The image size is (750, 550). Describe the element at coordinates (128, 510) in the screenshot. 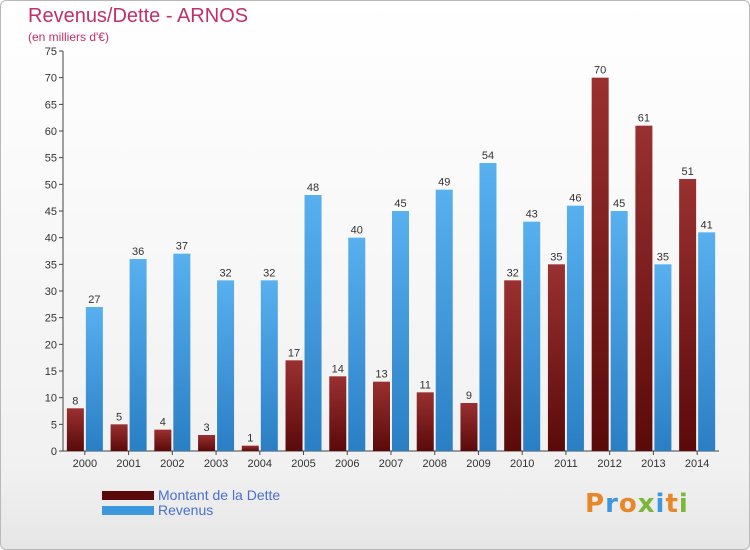

I see `legend-swatch-revenus` at that location.